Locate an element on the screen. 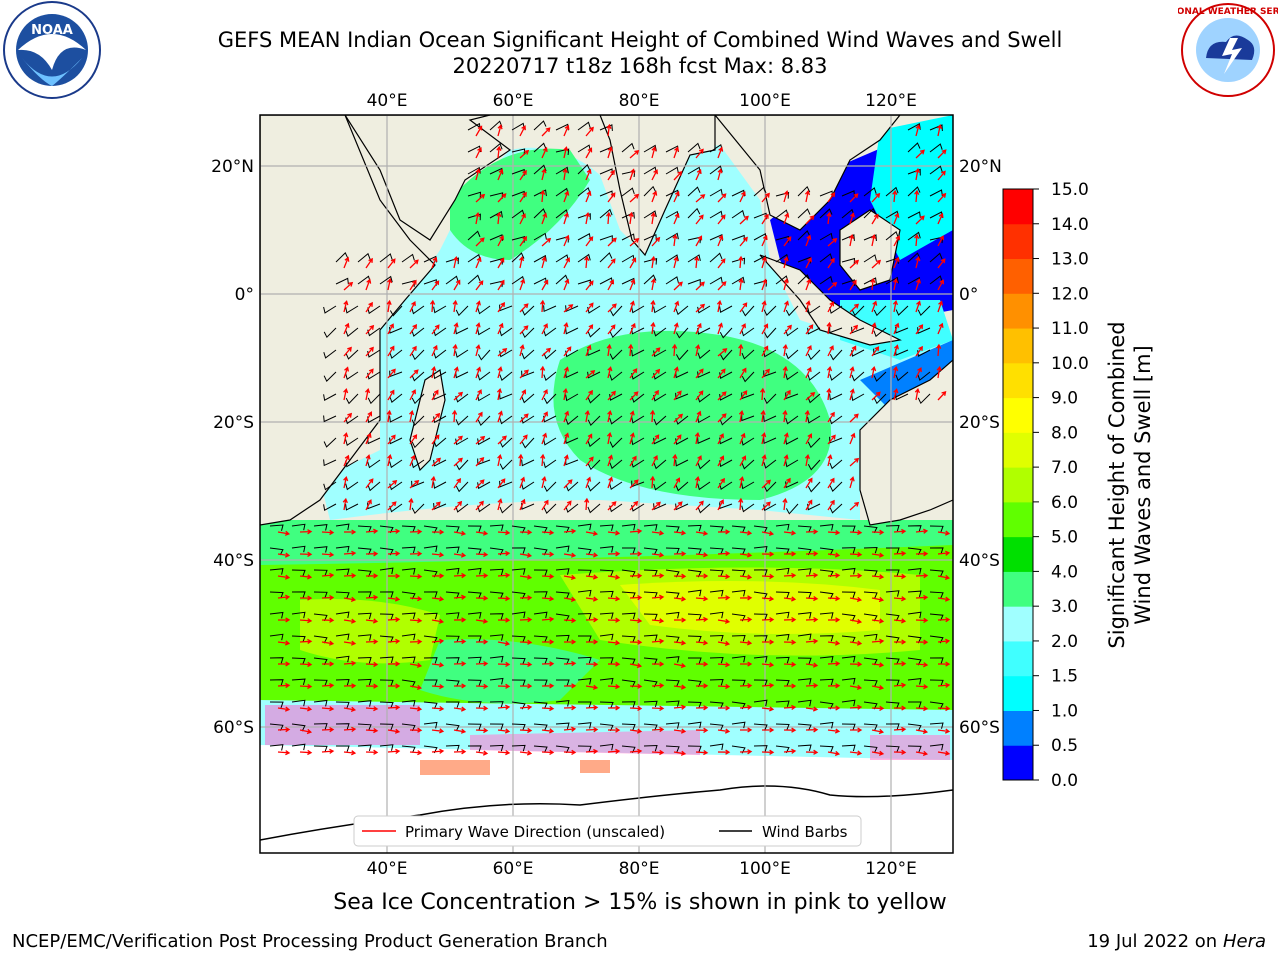 The image size is (1280, 960). lat-tick-labels-left: 20°N 0° 20°S 40°S 60°S is located at coordinates (232, 447).